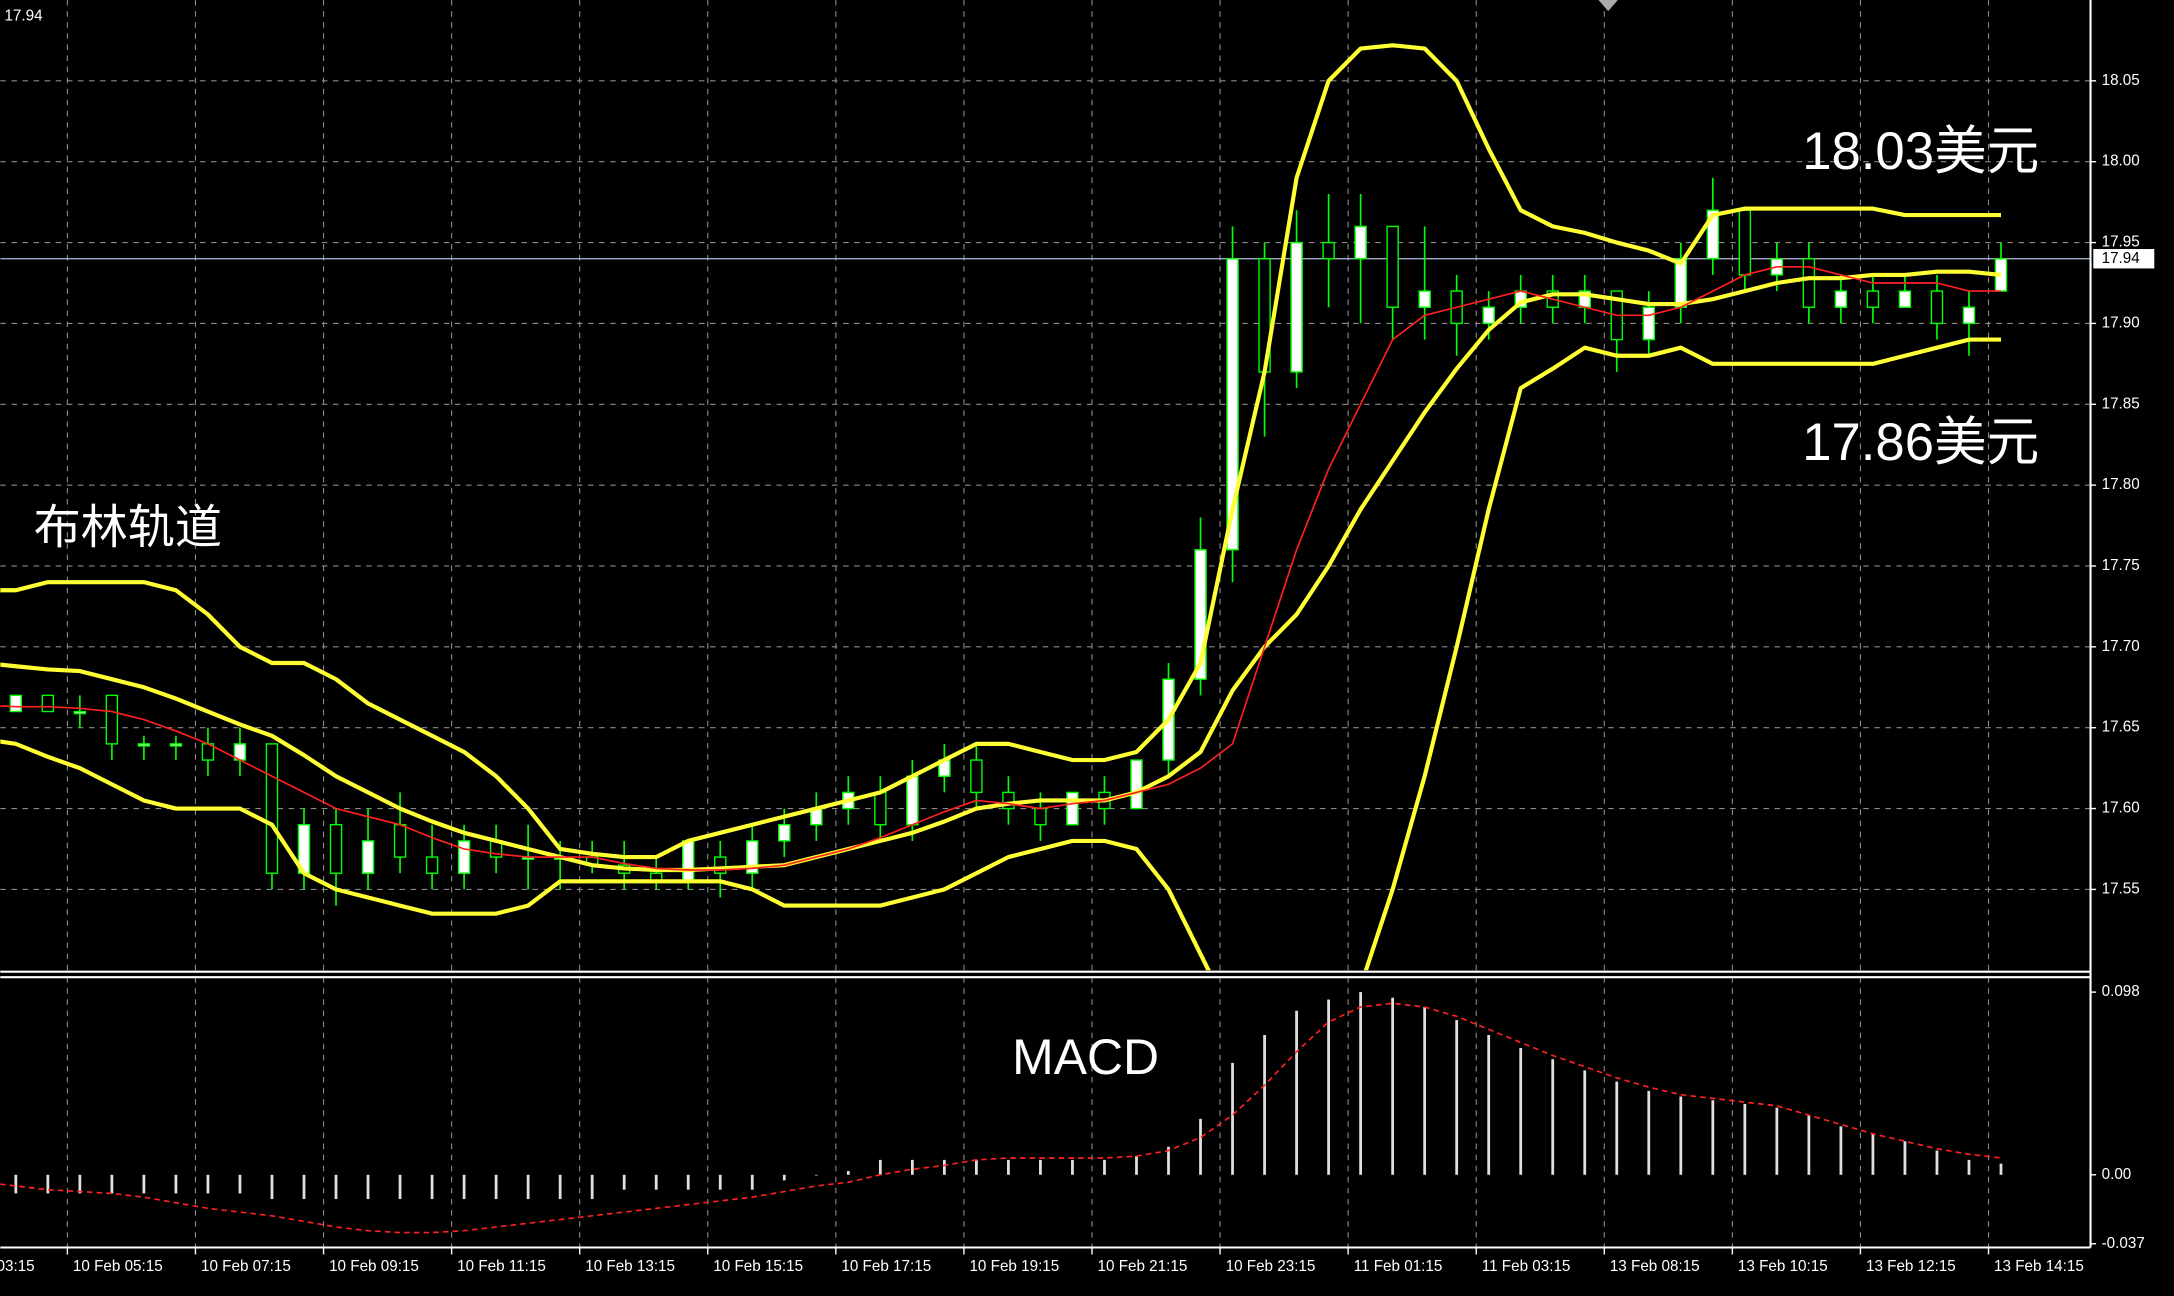 The image size is (2174, 1296). Describe the element at coordinates (1526, 1266) in the screenshot. I see `x-tick-label: 11 Feb 03:15` at that location.